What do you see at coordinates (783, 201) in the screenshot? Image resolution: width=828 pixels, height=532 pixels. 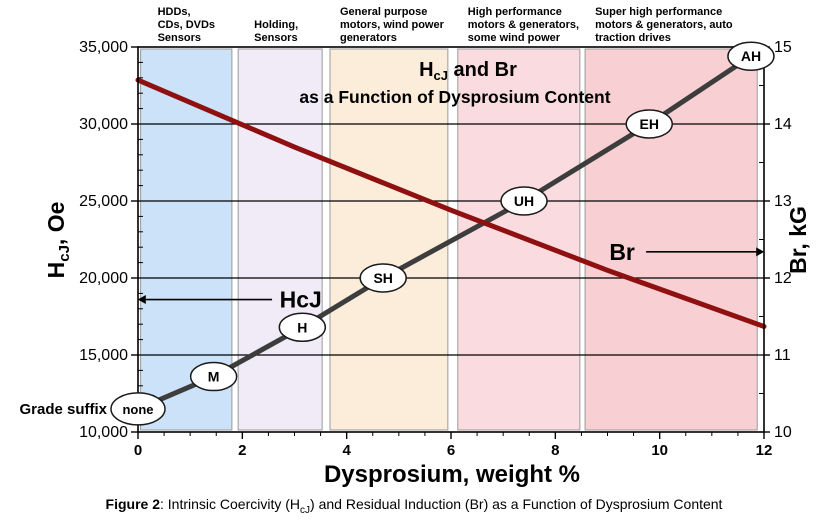 I see `y-right-tick-label-13: 13` at bounding box center [783, 201].